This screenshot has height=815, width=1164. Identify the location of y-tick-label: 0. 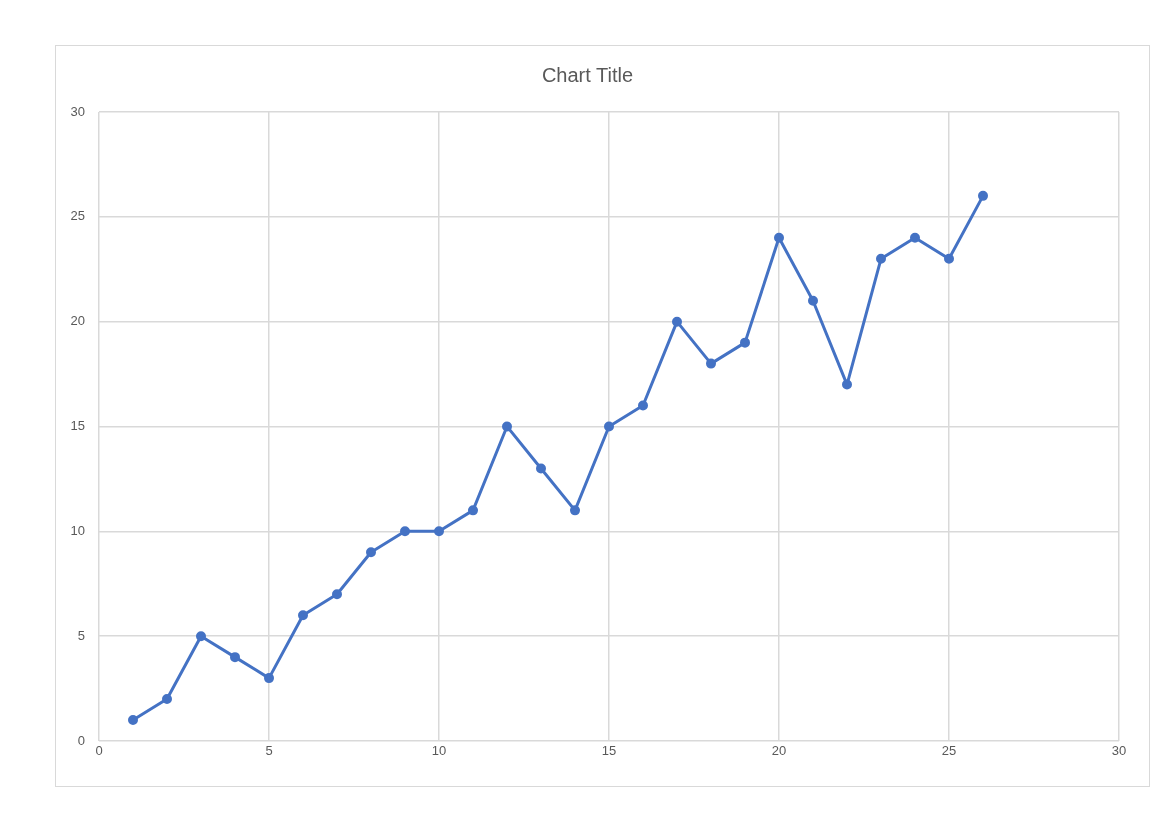
(81, 740).